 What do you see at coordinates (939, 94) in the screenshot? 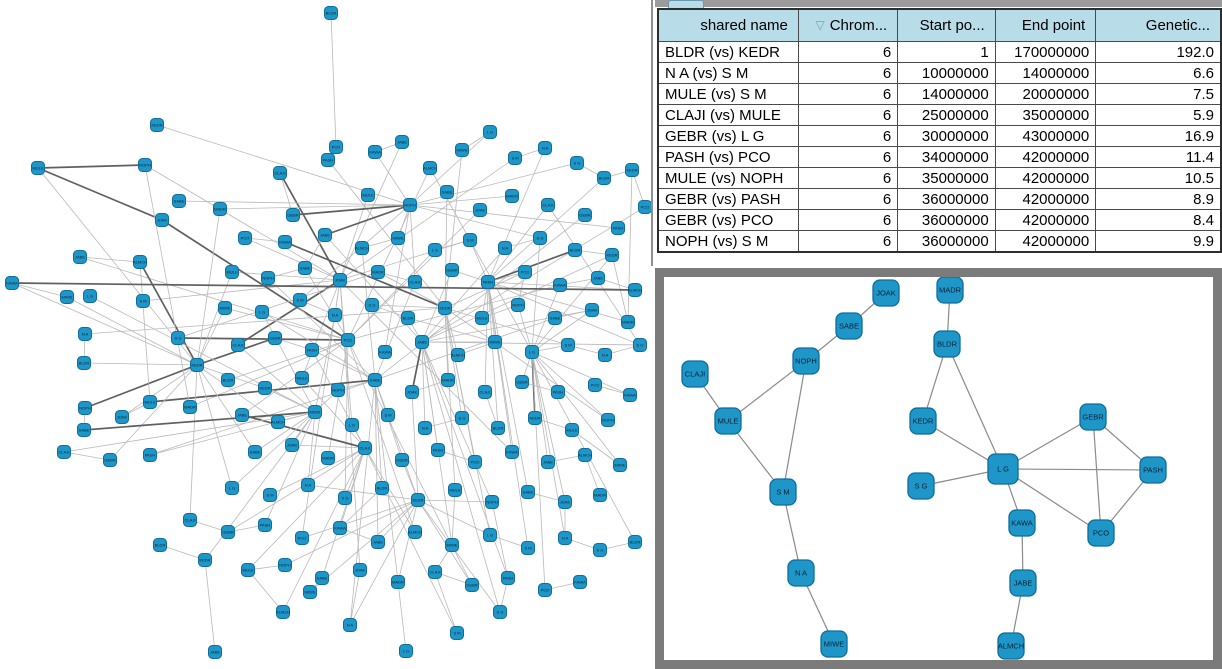
I see `table-row: MULE (vs) S M 6 14000000 20000000 7.5` at bounding box center [939, 94].